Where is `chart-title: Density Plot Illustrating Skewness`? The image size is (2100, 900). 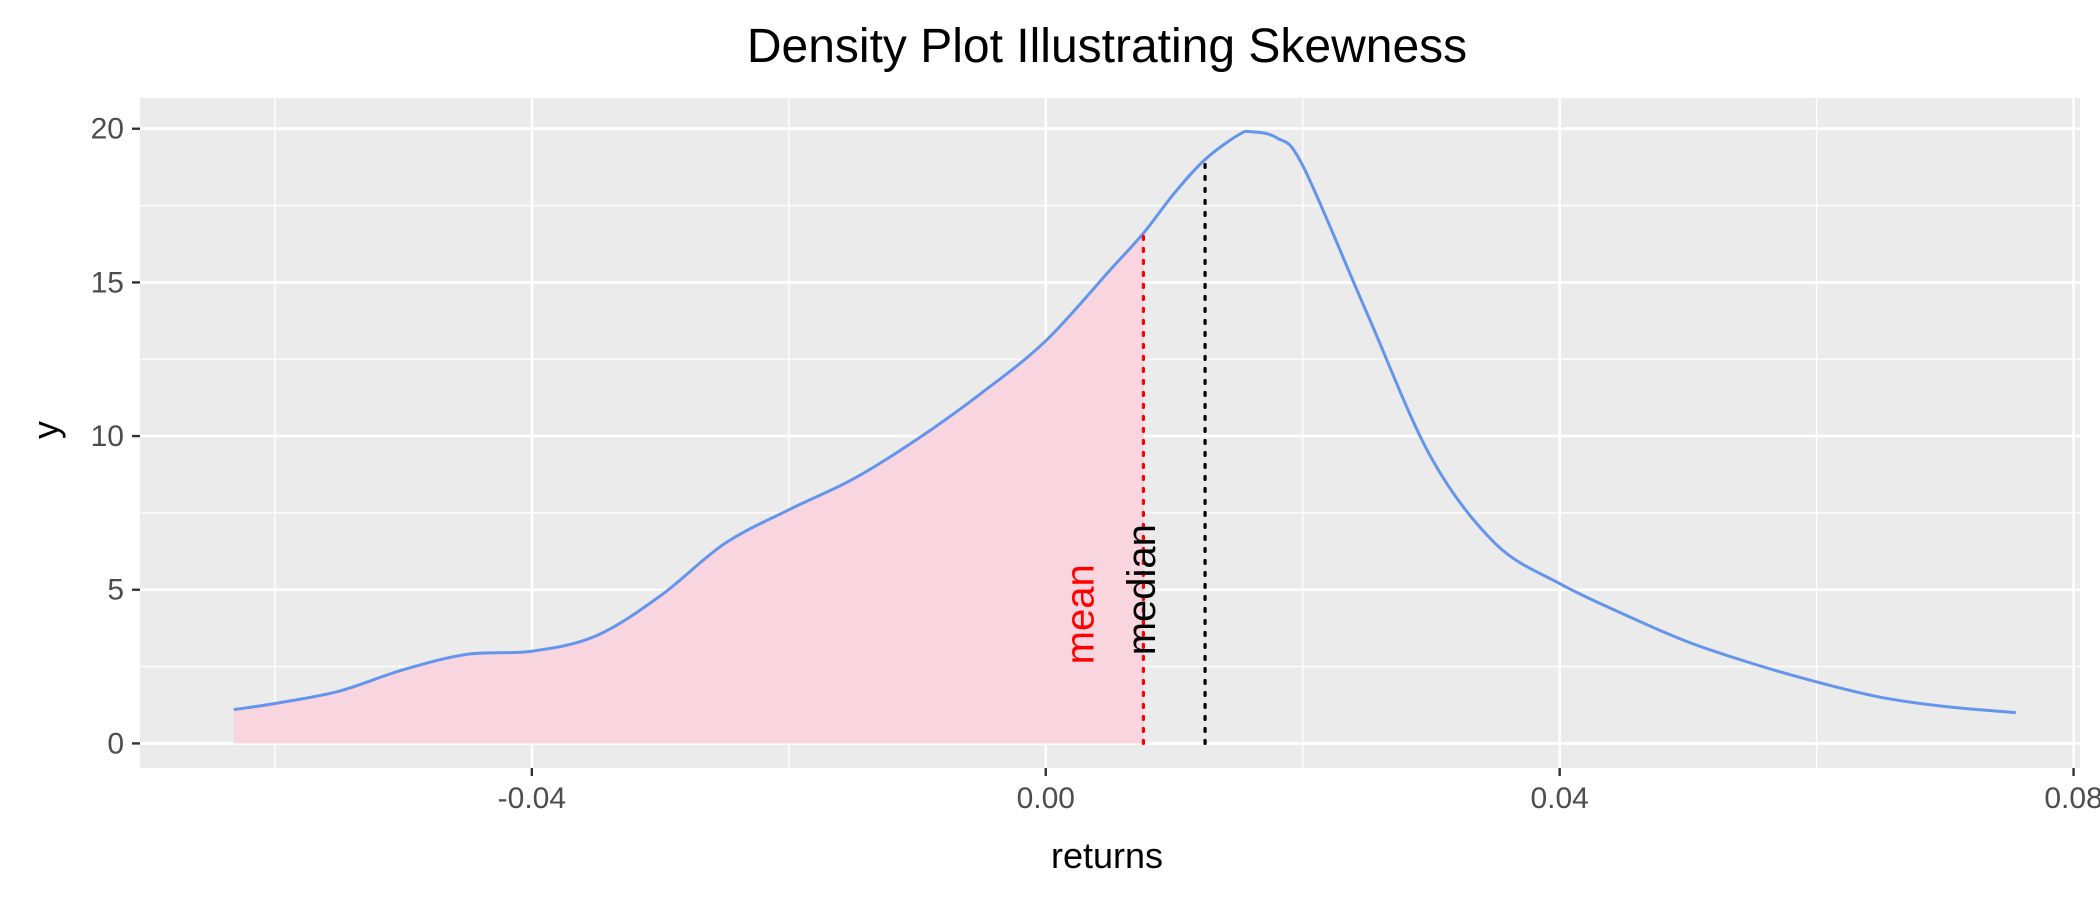
chart-title: Density Plot Illustrating Skewness is located at coordinates (1107, 46).